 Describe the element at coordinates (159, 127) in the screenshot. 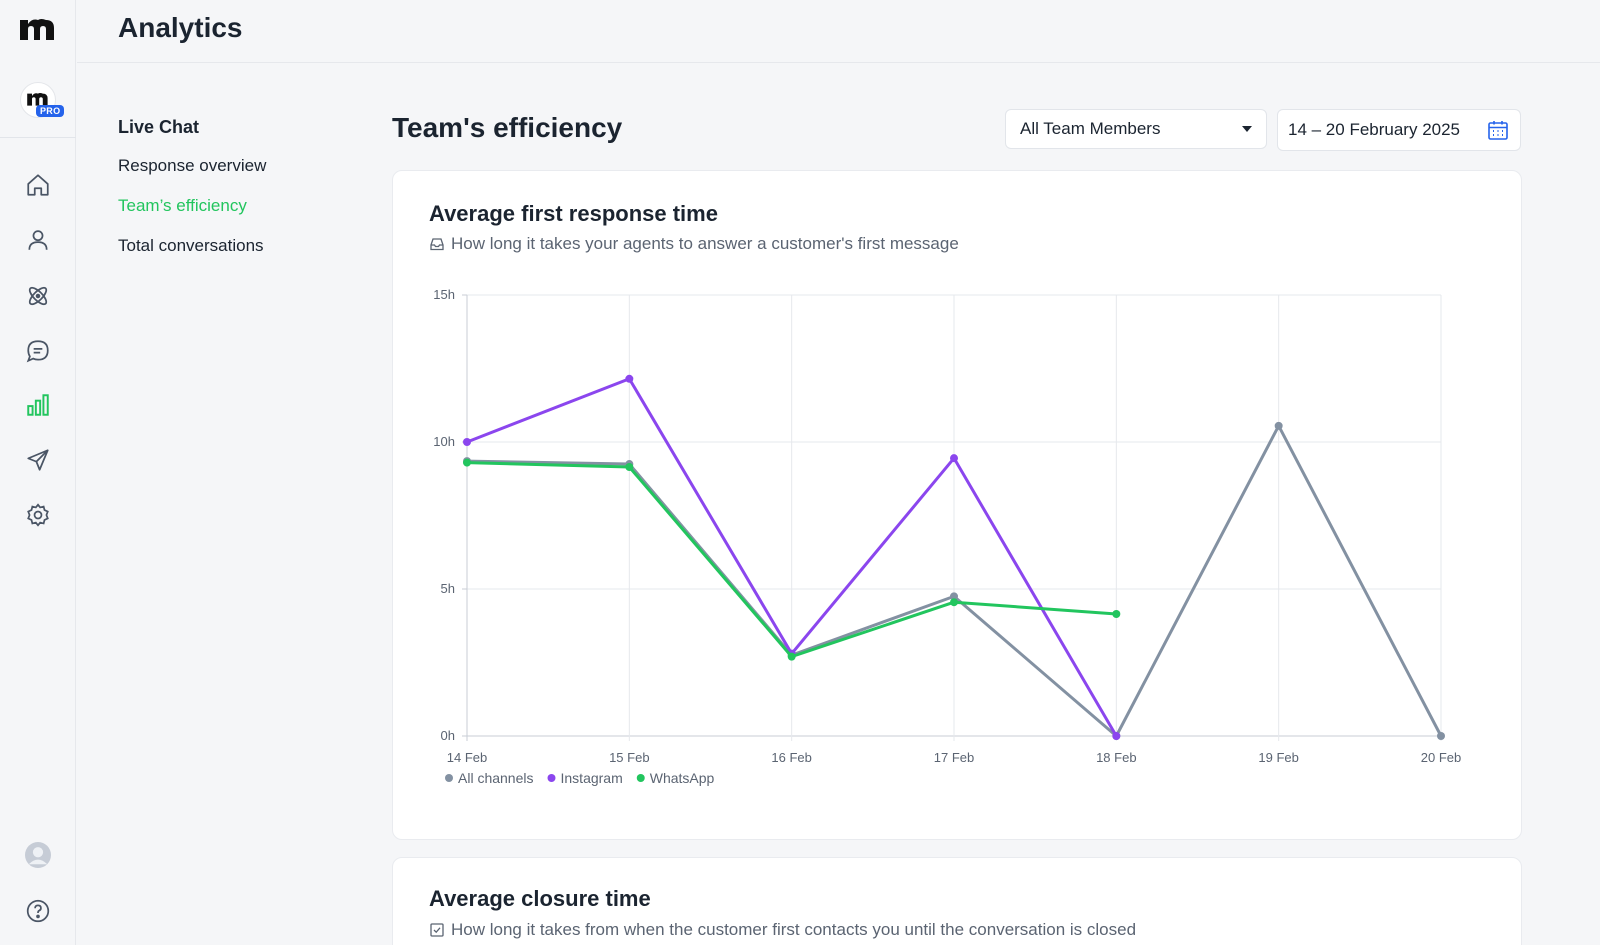

I see `section-nav-group-live-chat: Live Chat` at that location.